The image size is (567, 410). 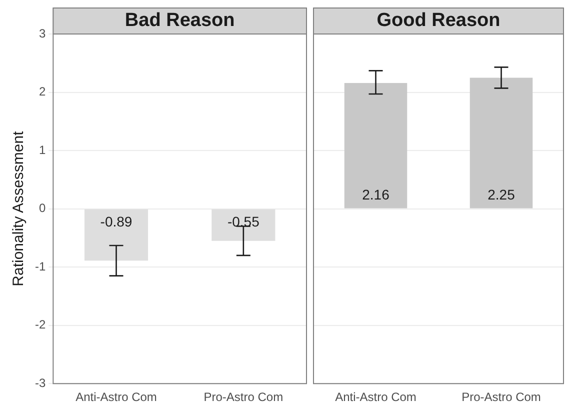 I want to click on y-tick-label: 2, so click(x=42, y=91).